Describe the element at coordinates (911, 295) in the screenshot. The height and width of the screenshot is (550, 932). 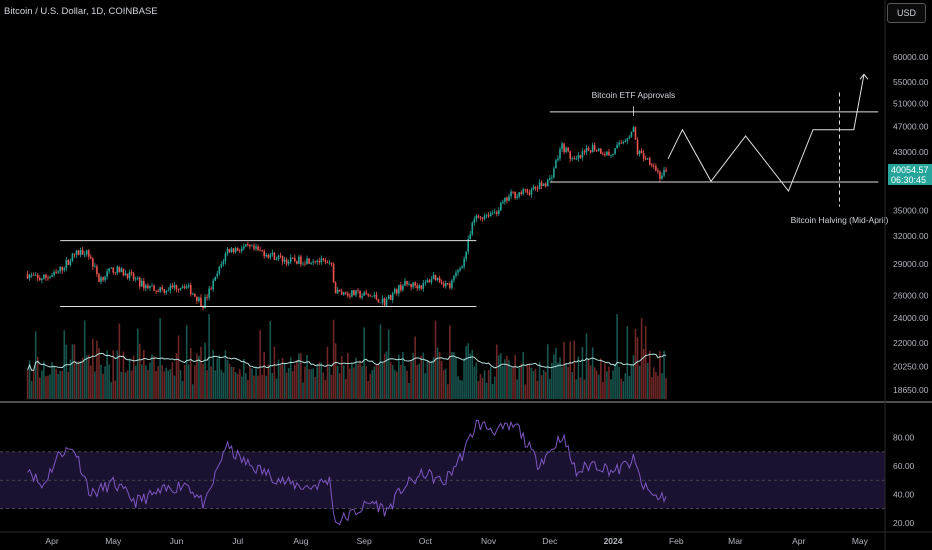
I see `price-tick-label: 26000.00` at that location.